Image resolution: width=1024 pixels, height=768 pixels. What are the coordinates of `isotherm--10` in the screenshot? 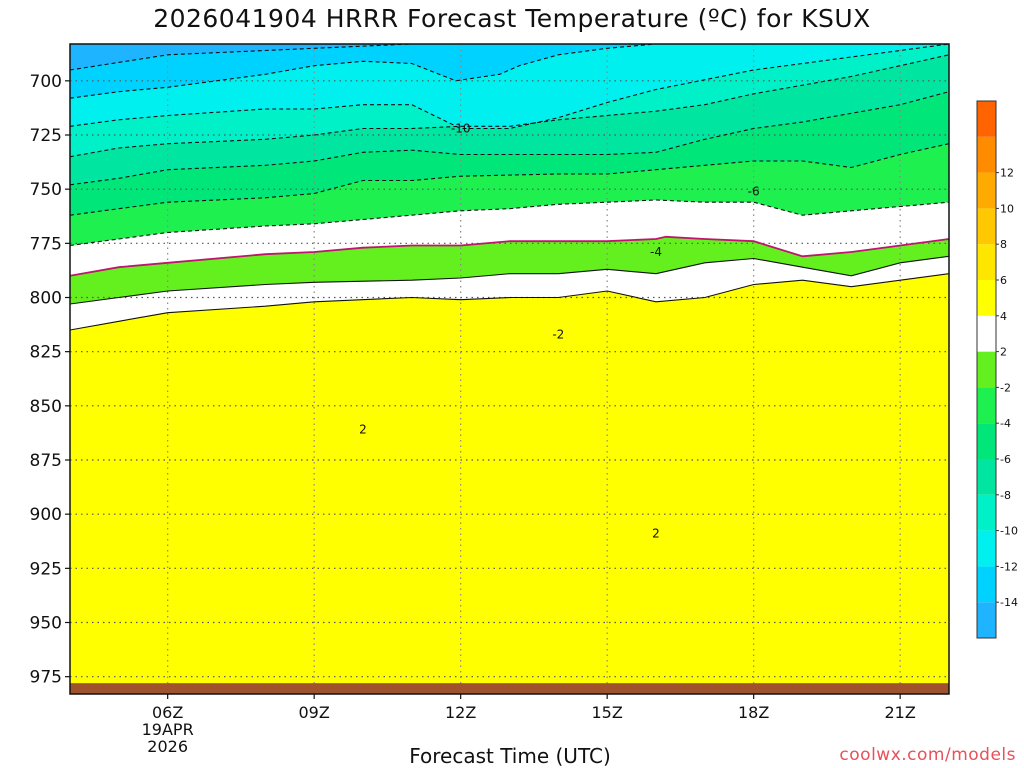 It's located at (509, 87).